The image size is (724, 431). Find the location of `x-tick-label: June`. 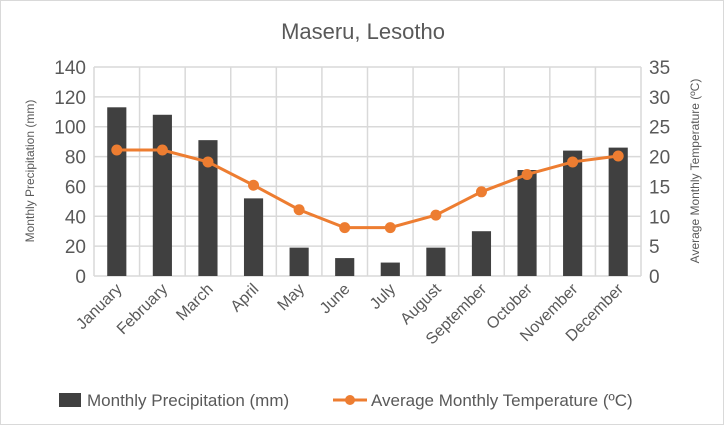

x-tick-label: June is located at coordinates (335, 299).